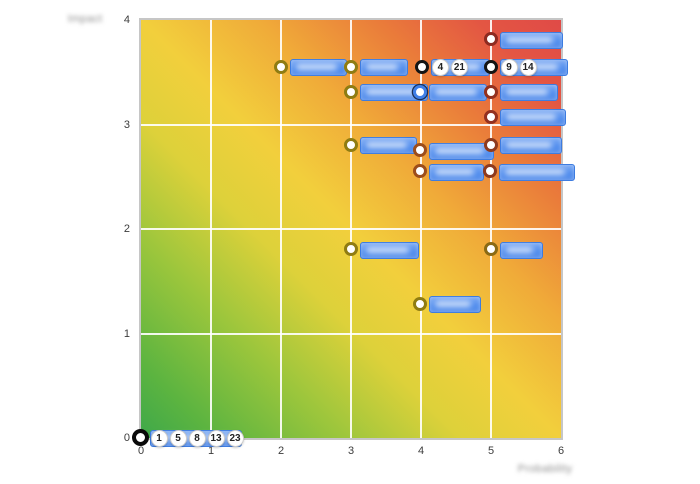 This screenshot has height=484, width=700. What do you see at coordinates (561, 451) in the screenshot?
I see `x-tick-label: 6` at bounding box center [561, 451].